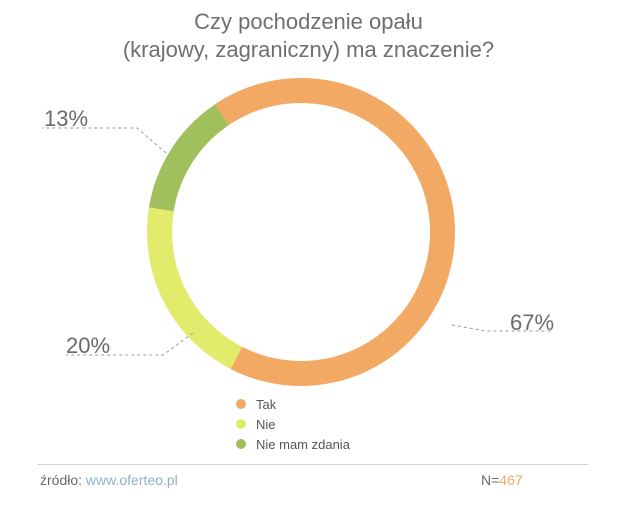 This screenshot has width=617, height=517. What do you see at coordinates (308, 21) in the screenshot?
I see `chart-title-line1: Czy pochodzenie opału` at bounding box center [308, 21].